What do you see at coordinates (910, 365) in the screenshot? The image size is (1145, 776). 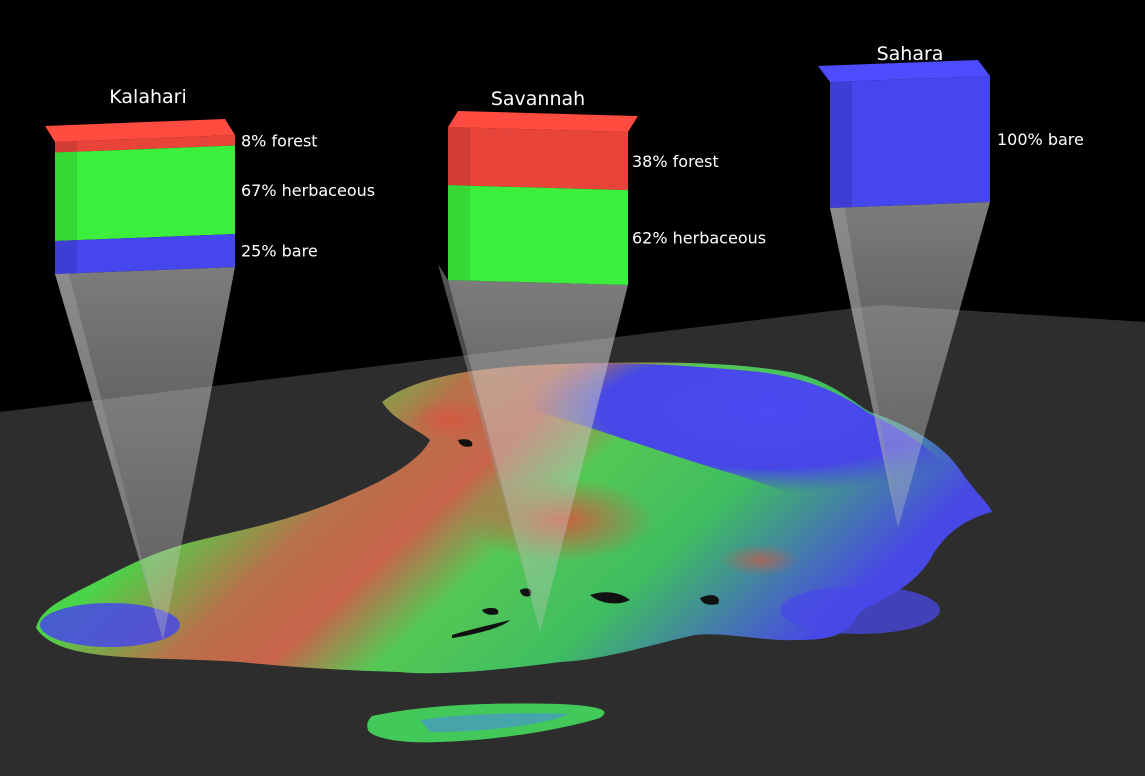 I see `sahara-beam-front` at bounding box center [910, 365].